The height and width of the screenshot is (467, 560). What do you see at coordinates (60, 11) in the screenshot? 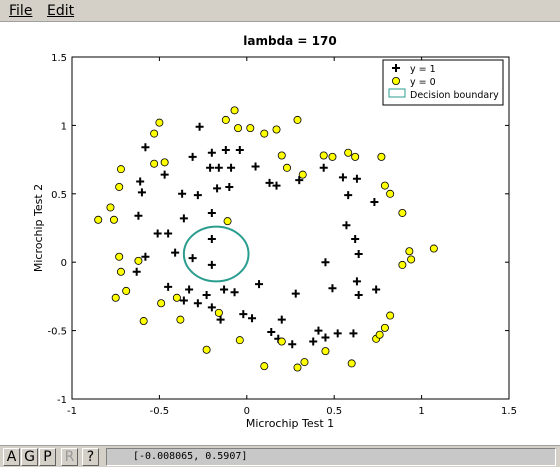
I see `menu-edit: Edit` at bounding box center [60, 11].